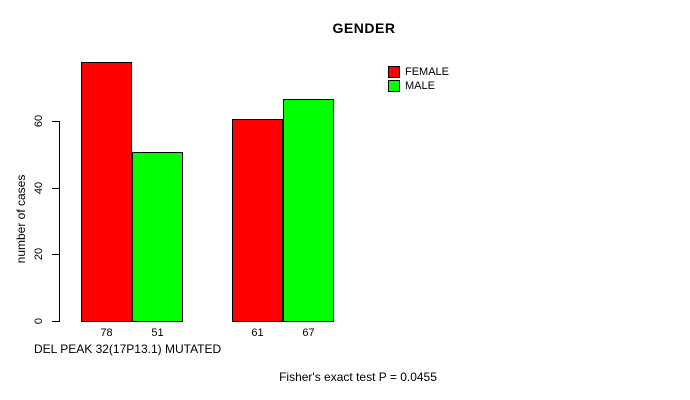  What do you see at coordinates (427, 71) in the screenshot?
I see `legend-label-female: FEMALE` at bounding box center [427, 71].